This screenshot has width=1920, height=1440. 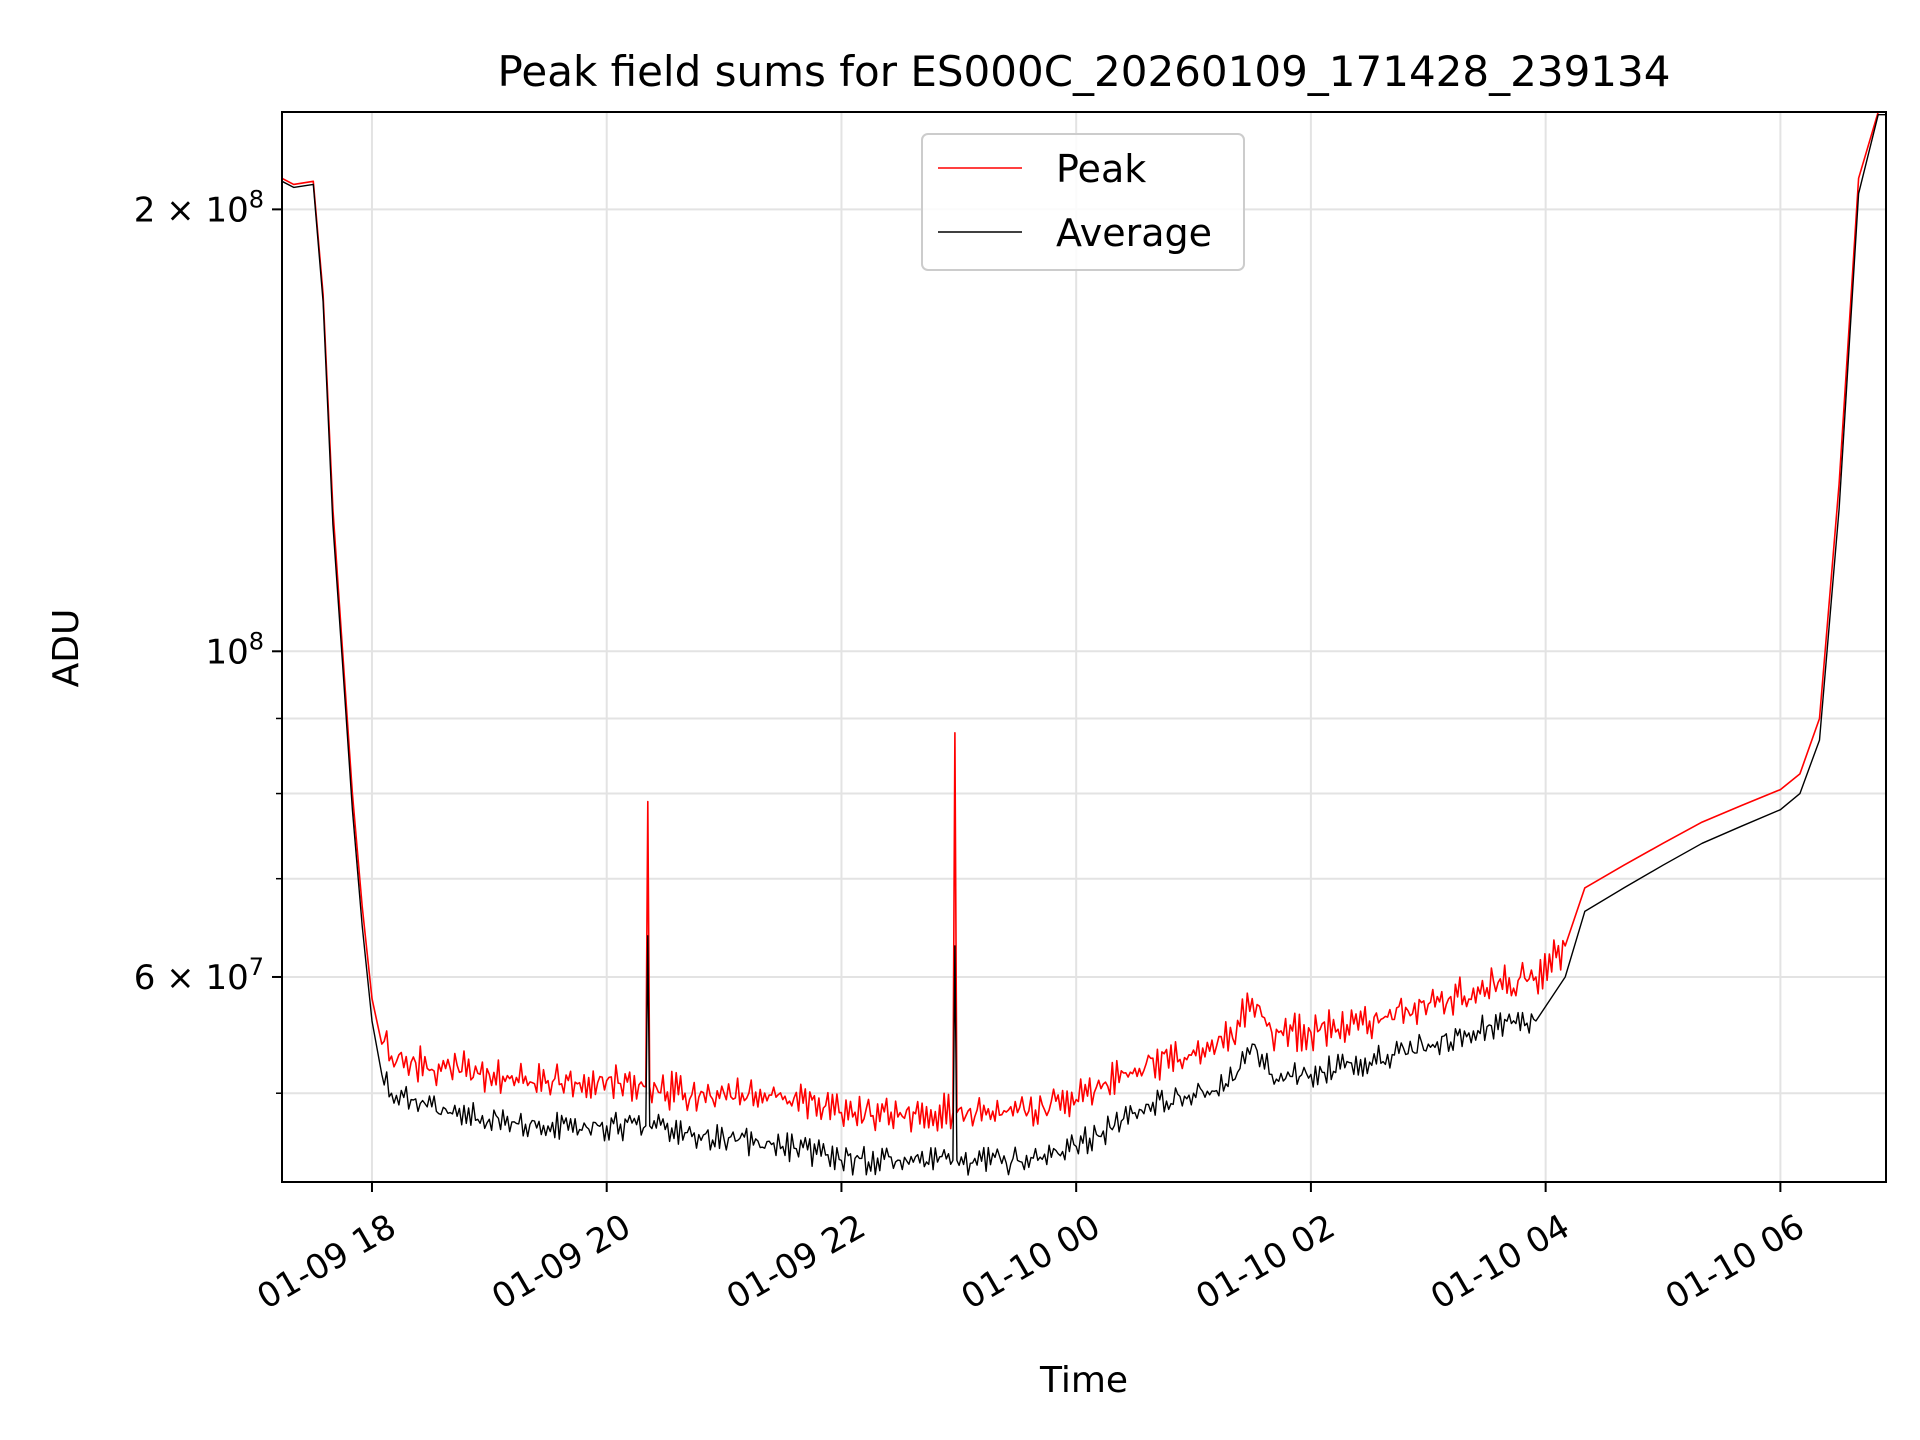 I want to click on y-tick-label: 6 × 107, so click(x=199, y=975).